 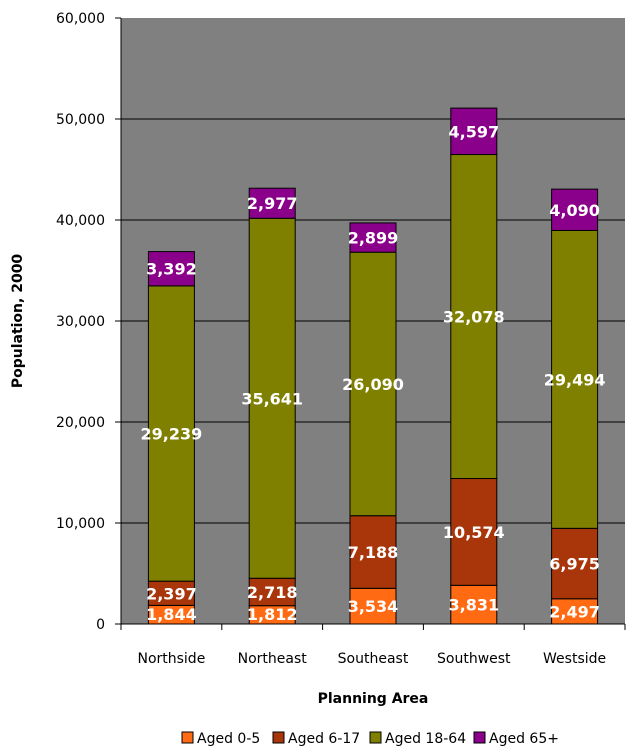 I want to click on legend-label-aged-0-5: Aged 0-5, so click(x=228, y=739).